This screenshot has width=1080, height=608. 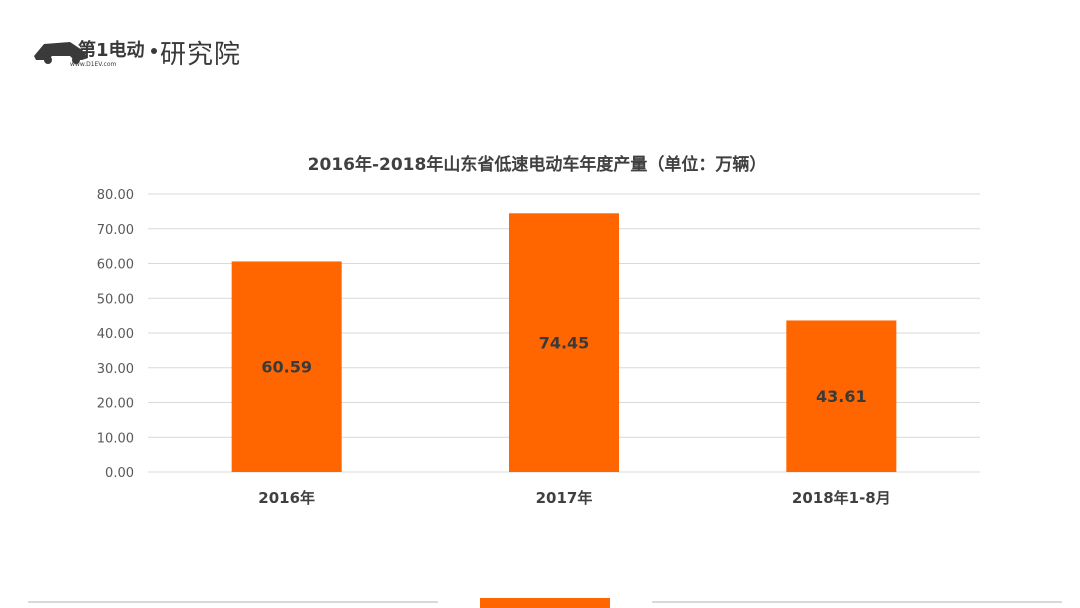 I want to click on bar-data-label: 43.61, so click(x=841, y=396).